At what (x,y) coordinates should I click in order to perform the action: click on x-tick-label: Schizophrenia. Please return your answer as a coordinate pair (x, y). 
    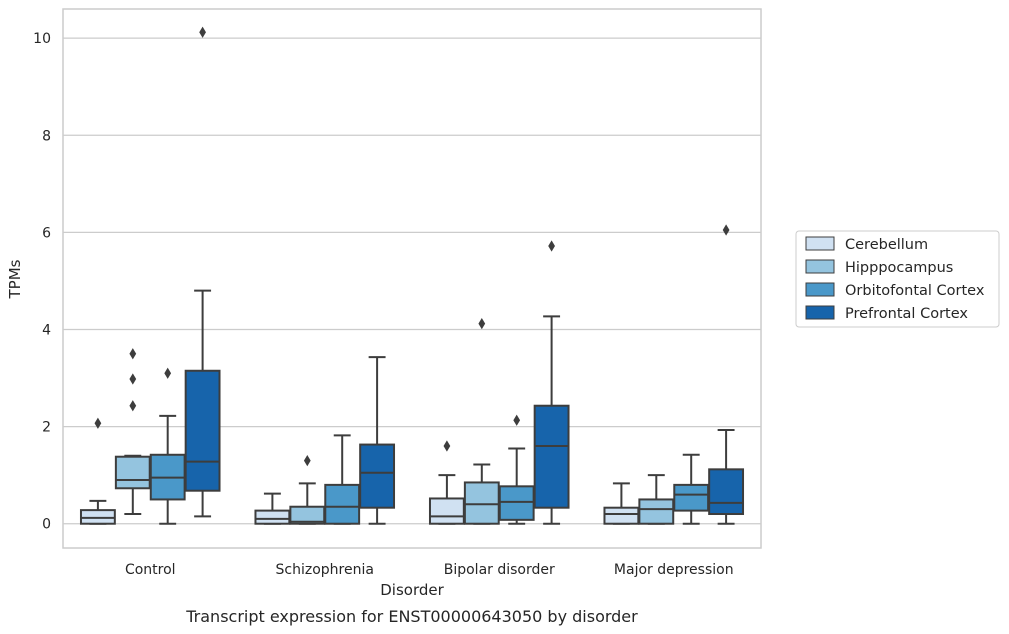
    Looking at the image, I should click on (325, 570).